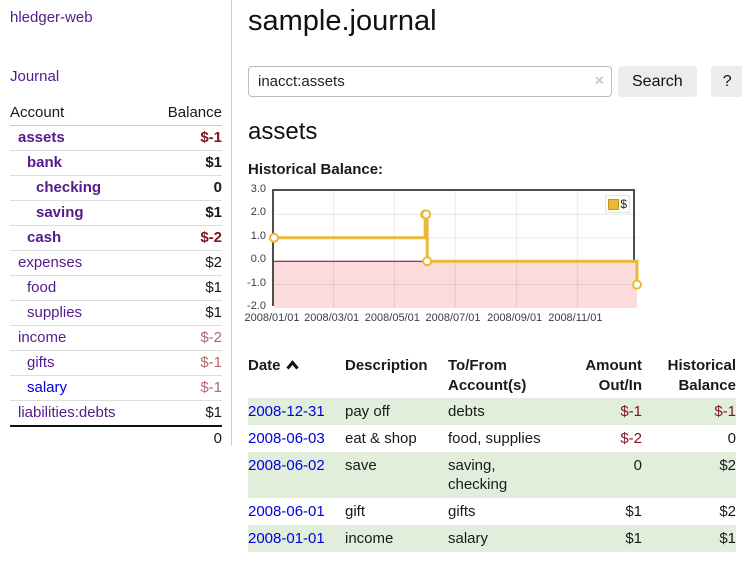 The height and width of the screenshot is (582, 742). Describe the element at coordinates (116, 238) in the screenshot. I see `account-row: cash $-2` at that location.